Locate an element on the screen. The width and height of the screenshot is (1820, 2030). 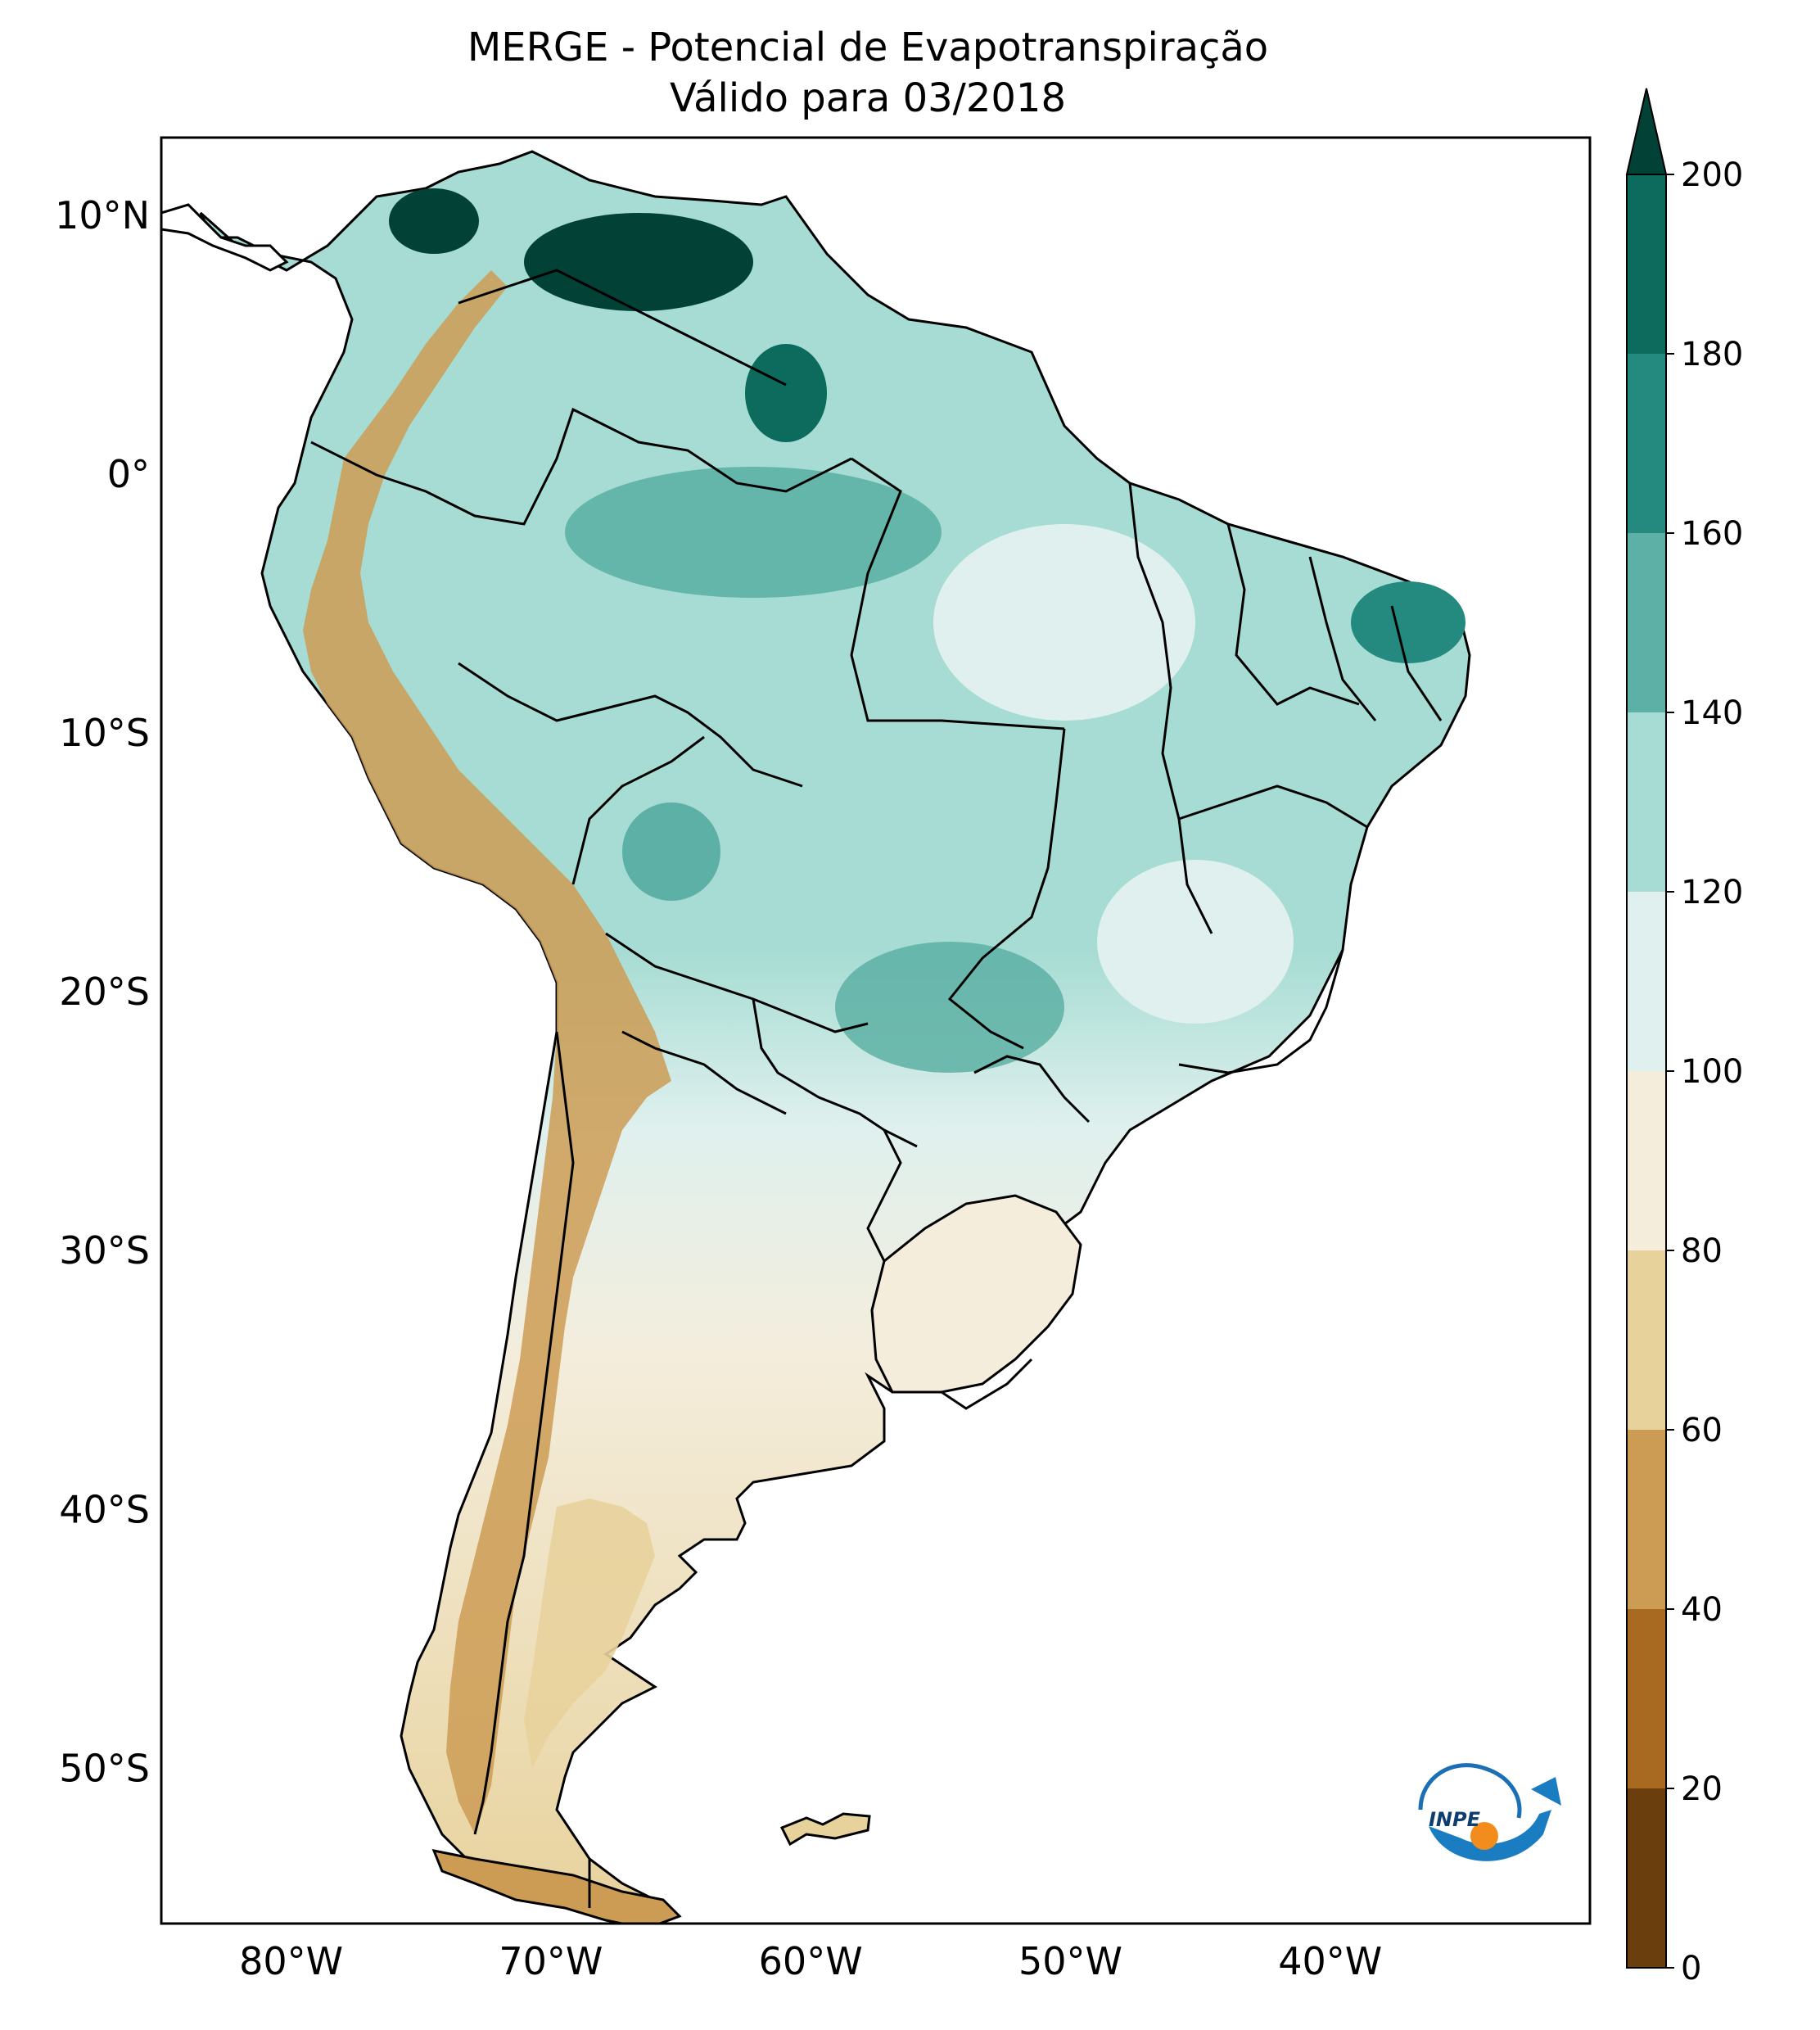
logo-swoosh-icon is located at coordinates (1490, 1835).